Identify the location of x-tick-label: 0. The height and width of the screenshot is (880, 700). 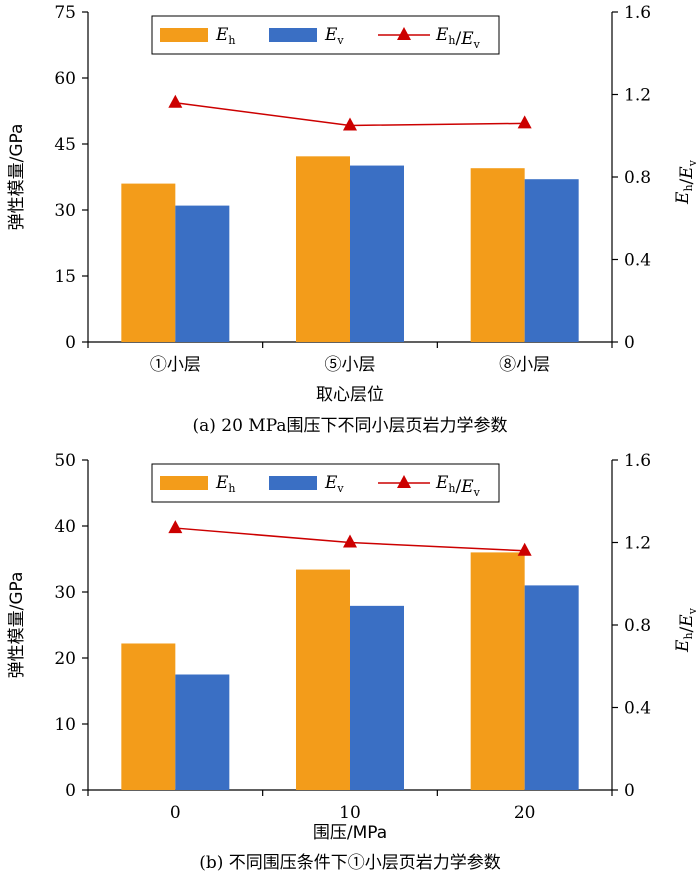
(175, 813).